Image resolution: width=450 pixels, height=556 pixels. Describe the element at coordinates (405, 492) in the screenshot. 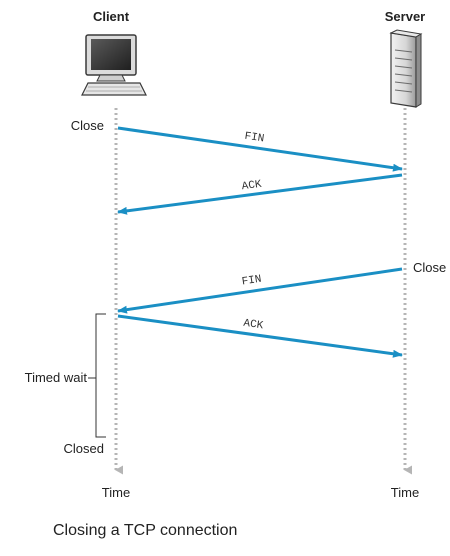

I see `server-time-label: Time` at that location.